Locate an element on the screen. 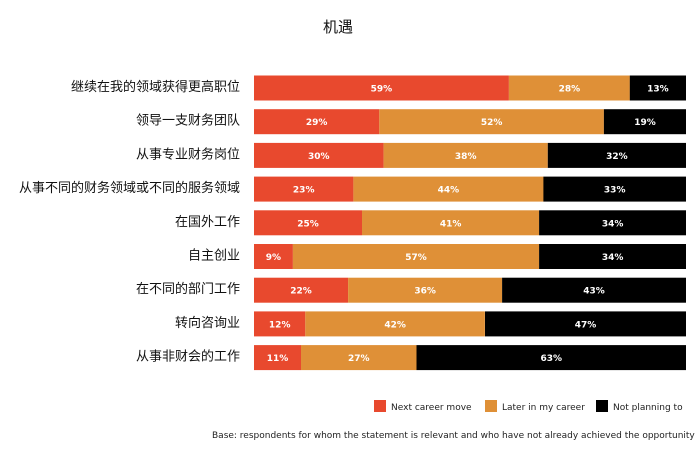 The height and width of the screenshot is (456, 695). data-label: 43% is located at coordinates (594, 292).